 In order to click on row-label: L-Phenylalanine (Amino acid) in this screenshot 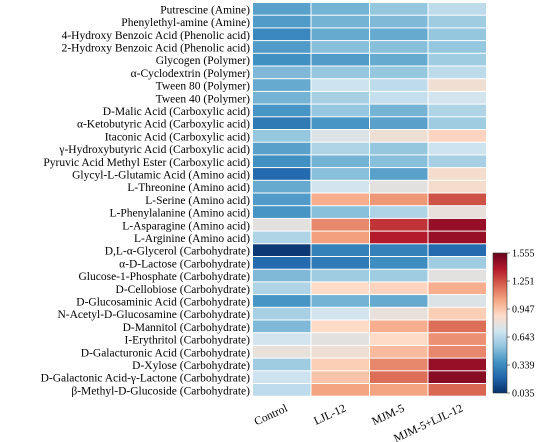, I will do `click(179, 214)`.